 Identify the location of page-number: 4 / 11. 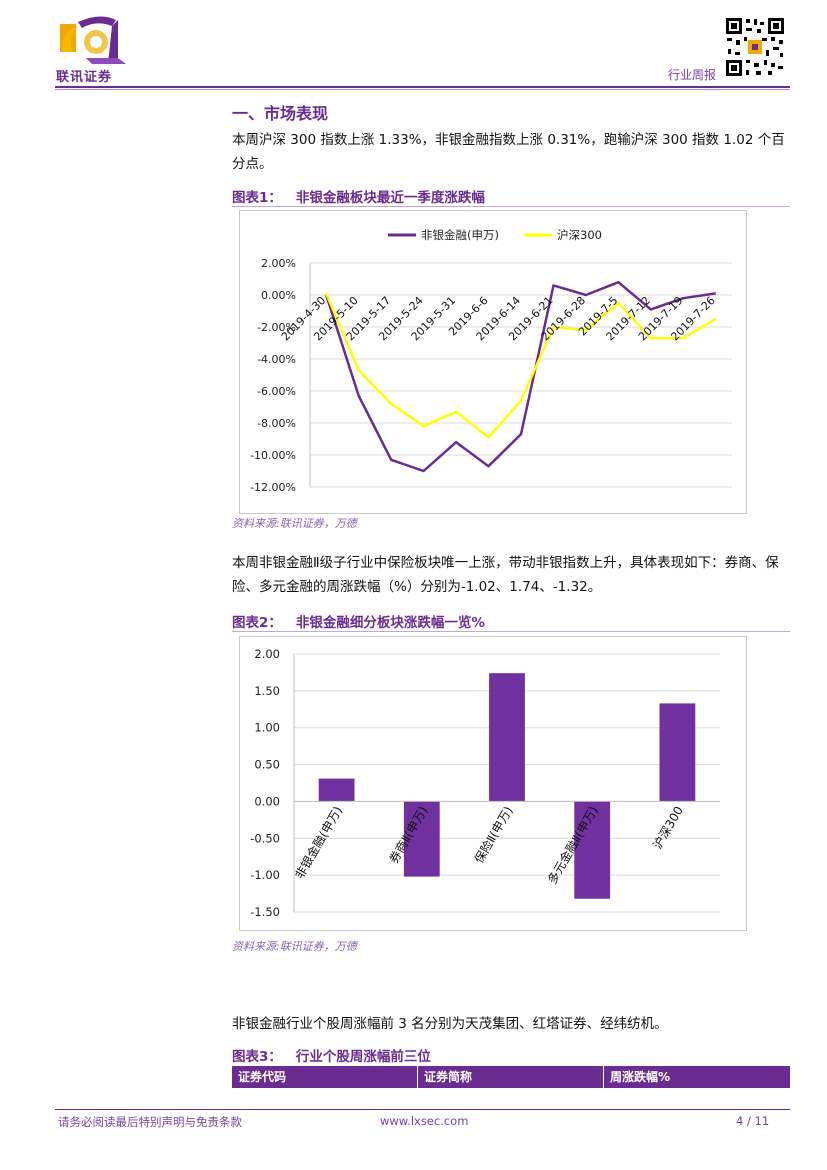
(753, 1121).